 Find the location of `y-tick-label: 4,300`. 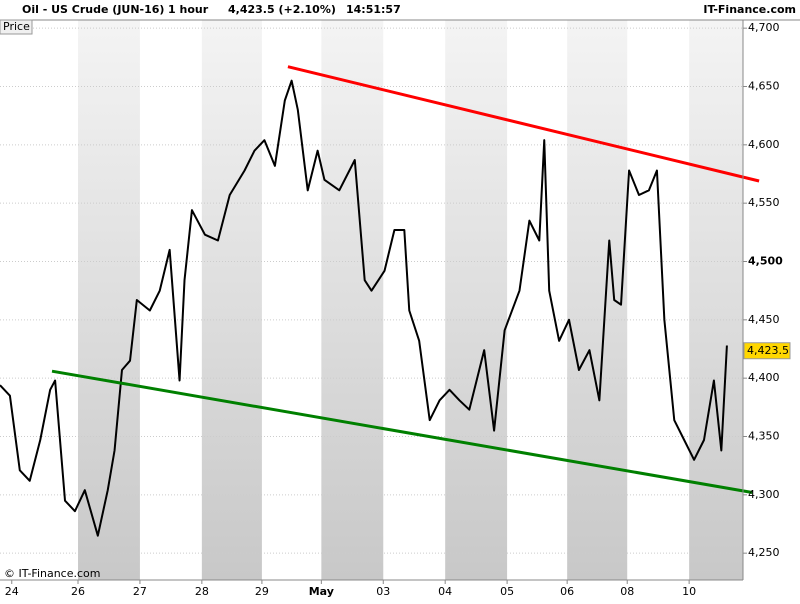

y-tick-label: 4,300 is located at coordinates (764, 494).